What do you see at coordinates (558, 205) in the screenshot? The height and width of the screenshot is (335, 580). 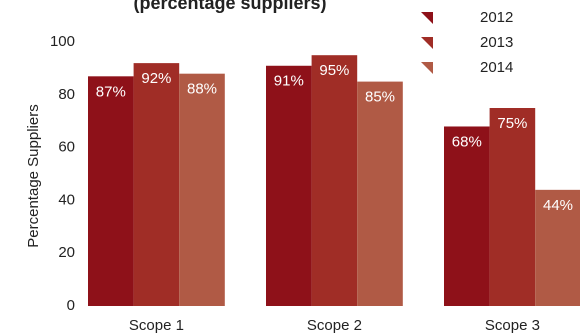 I see `value-label: 44%` at bounding box center [558, 205].